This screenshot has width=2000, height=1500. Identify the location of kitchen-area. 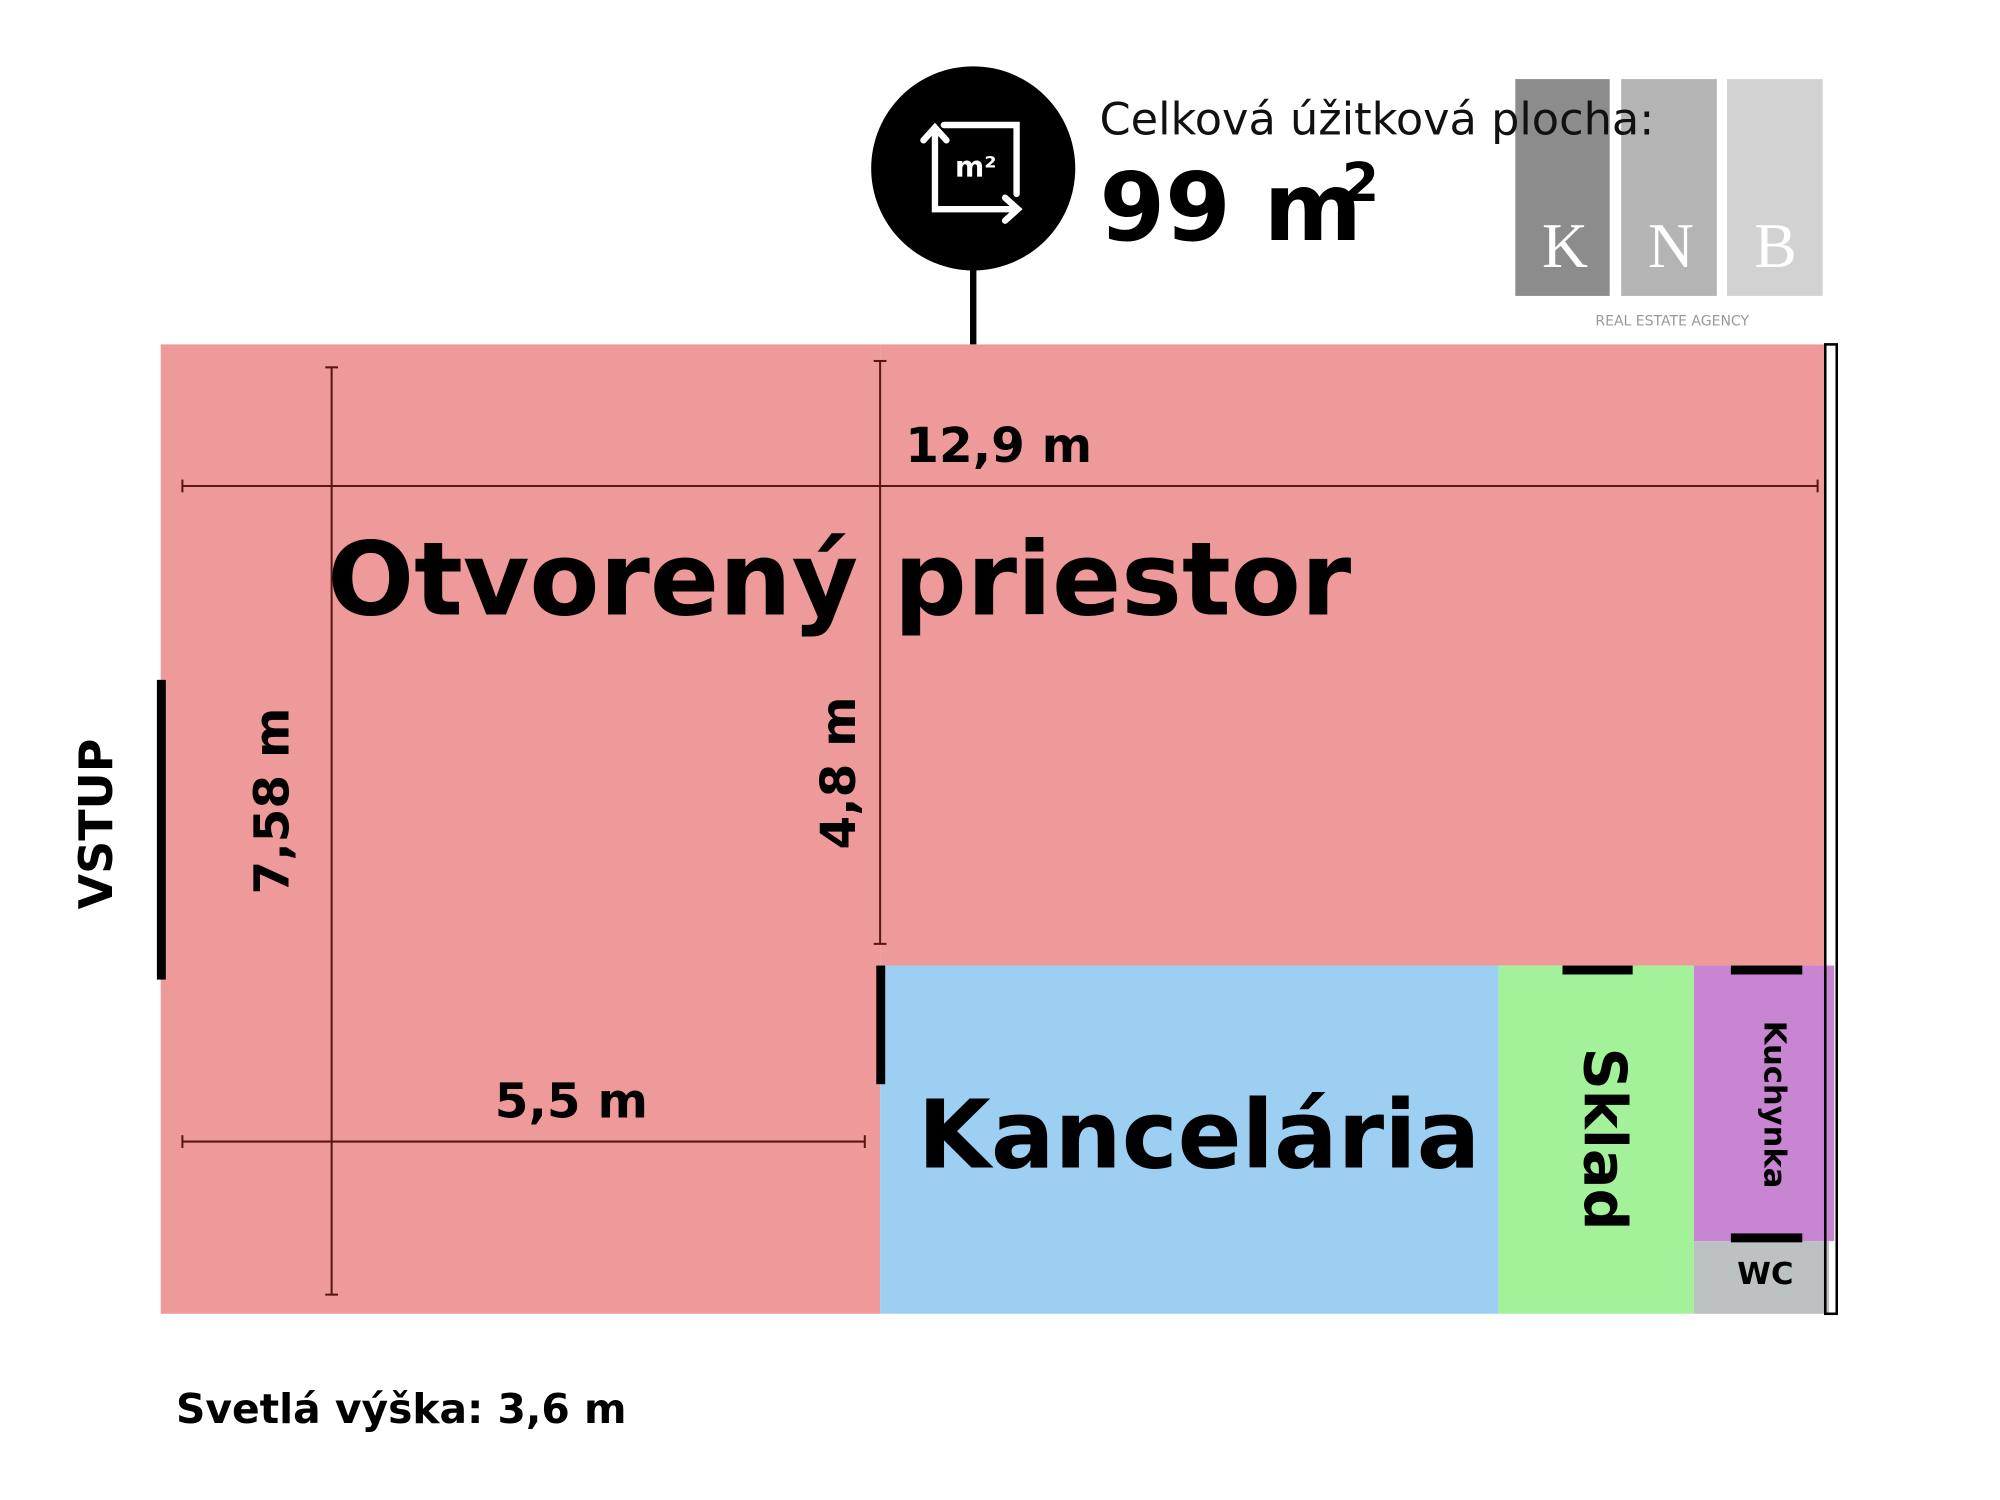
(1764, 1103).